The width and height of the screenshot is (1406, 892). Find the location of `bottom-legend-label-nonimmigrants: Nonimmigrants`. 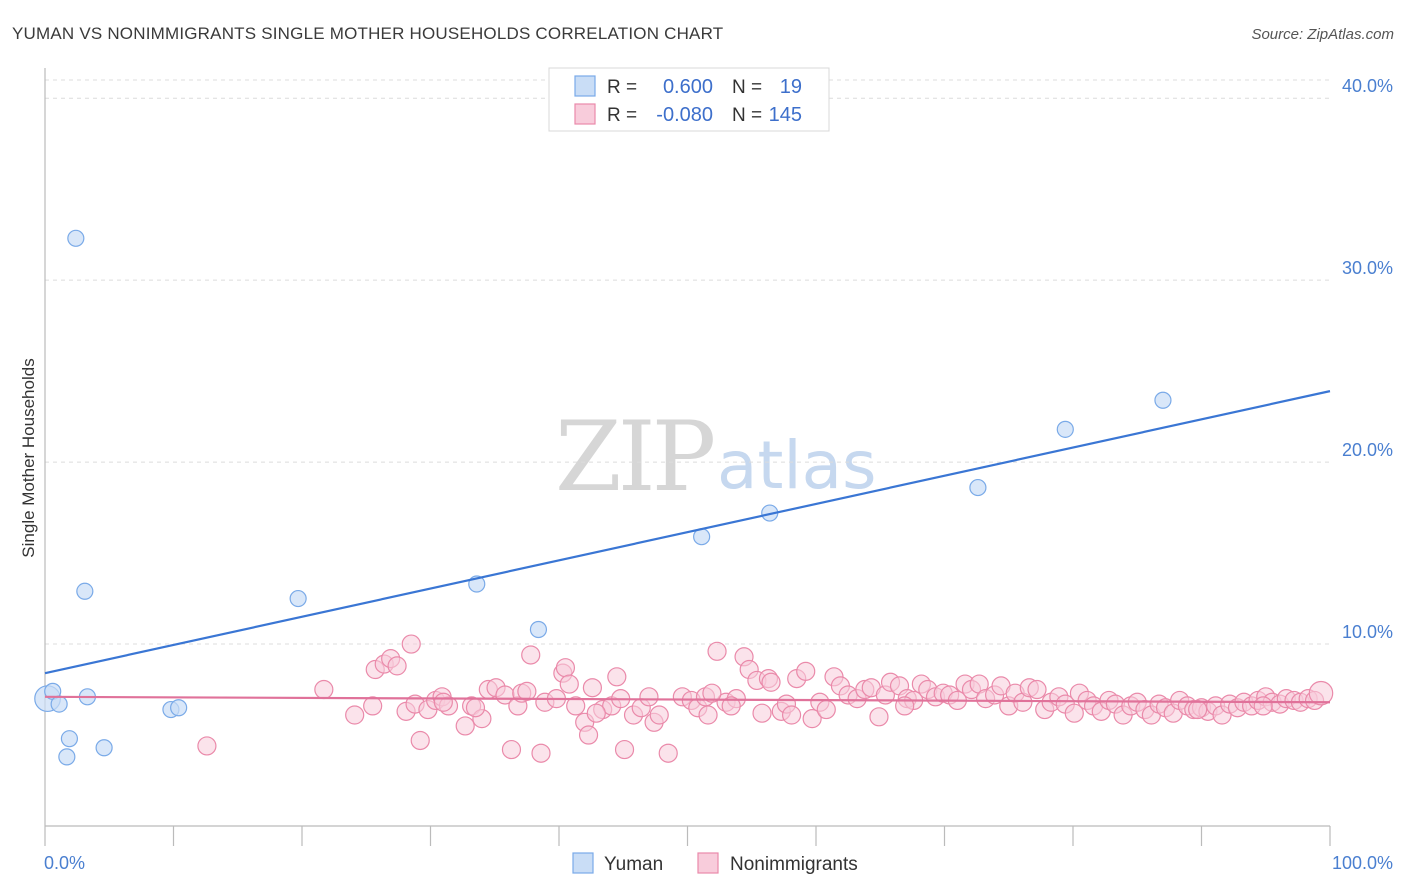

bottom-legend-label-nonimmigrants: Nonimmigrants is located at coordinates (794, 864).